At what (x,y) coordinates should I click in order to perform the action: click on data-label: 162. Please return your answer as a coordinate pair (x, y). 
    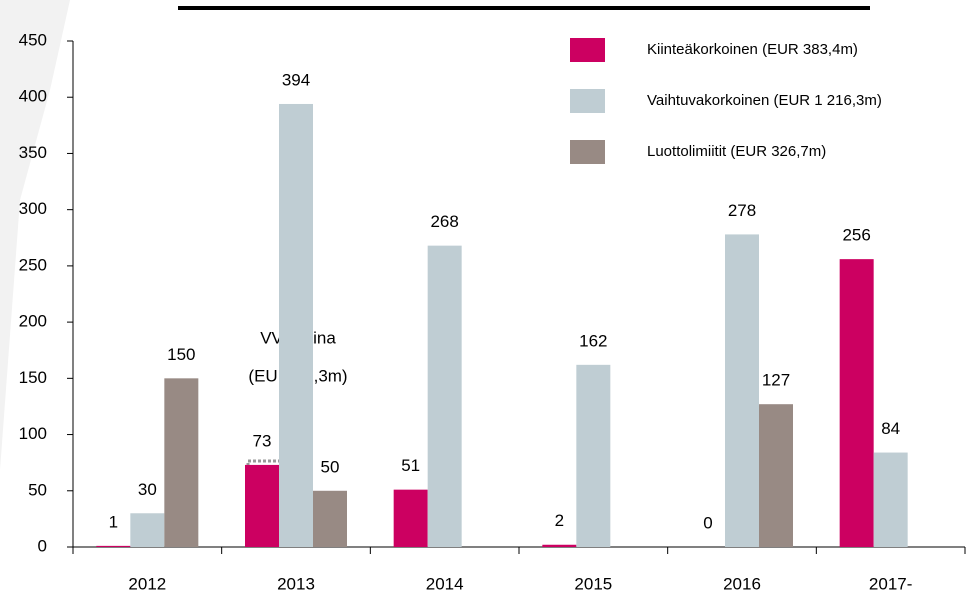
    Looking at the image, I should click on (593, 340).